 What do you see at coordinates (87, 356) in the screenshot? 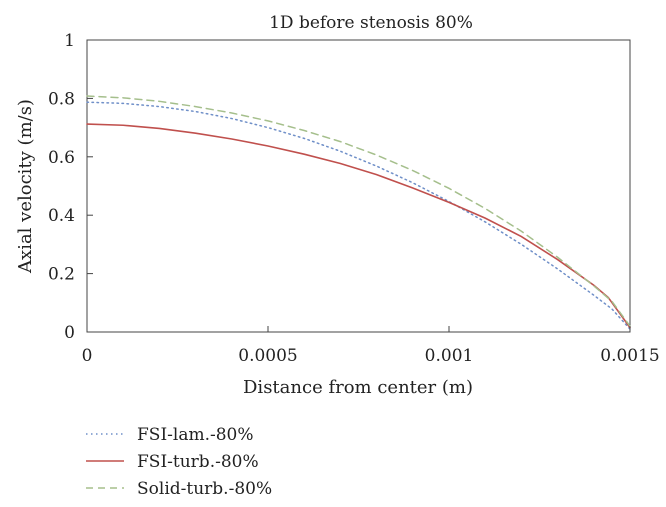
I see `x-tick-label: 0` at bounding box center [87, 356].